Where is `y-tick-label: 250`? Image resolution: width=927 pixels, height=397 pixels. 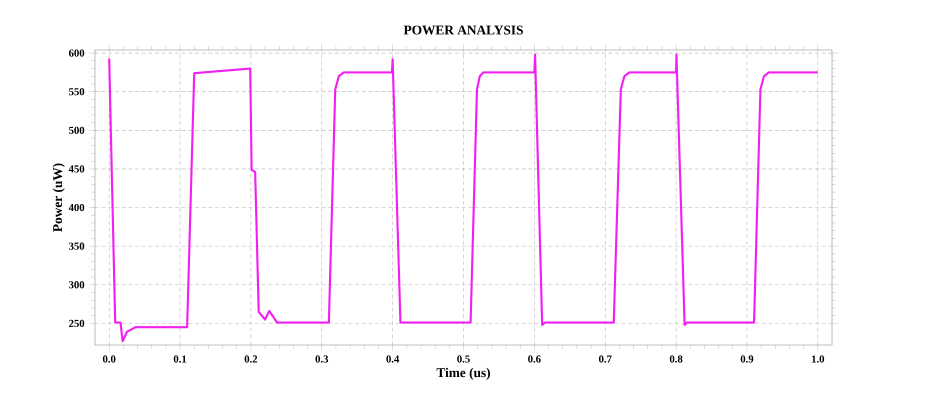
y-tick-label: 250 is located at coordinates (76, 323).